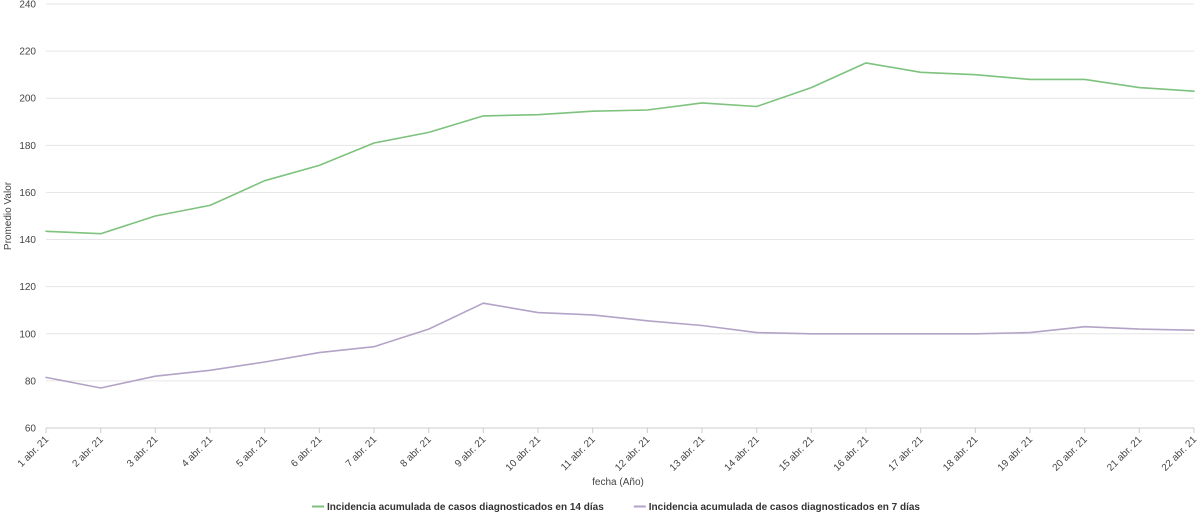  I want to click on y-tick-label: 180, so click(27, 146).